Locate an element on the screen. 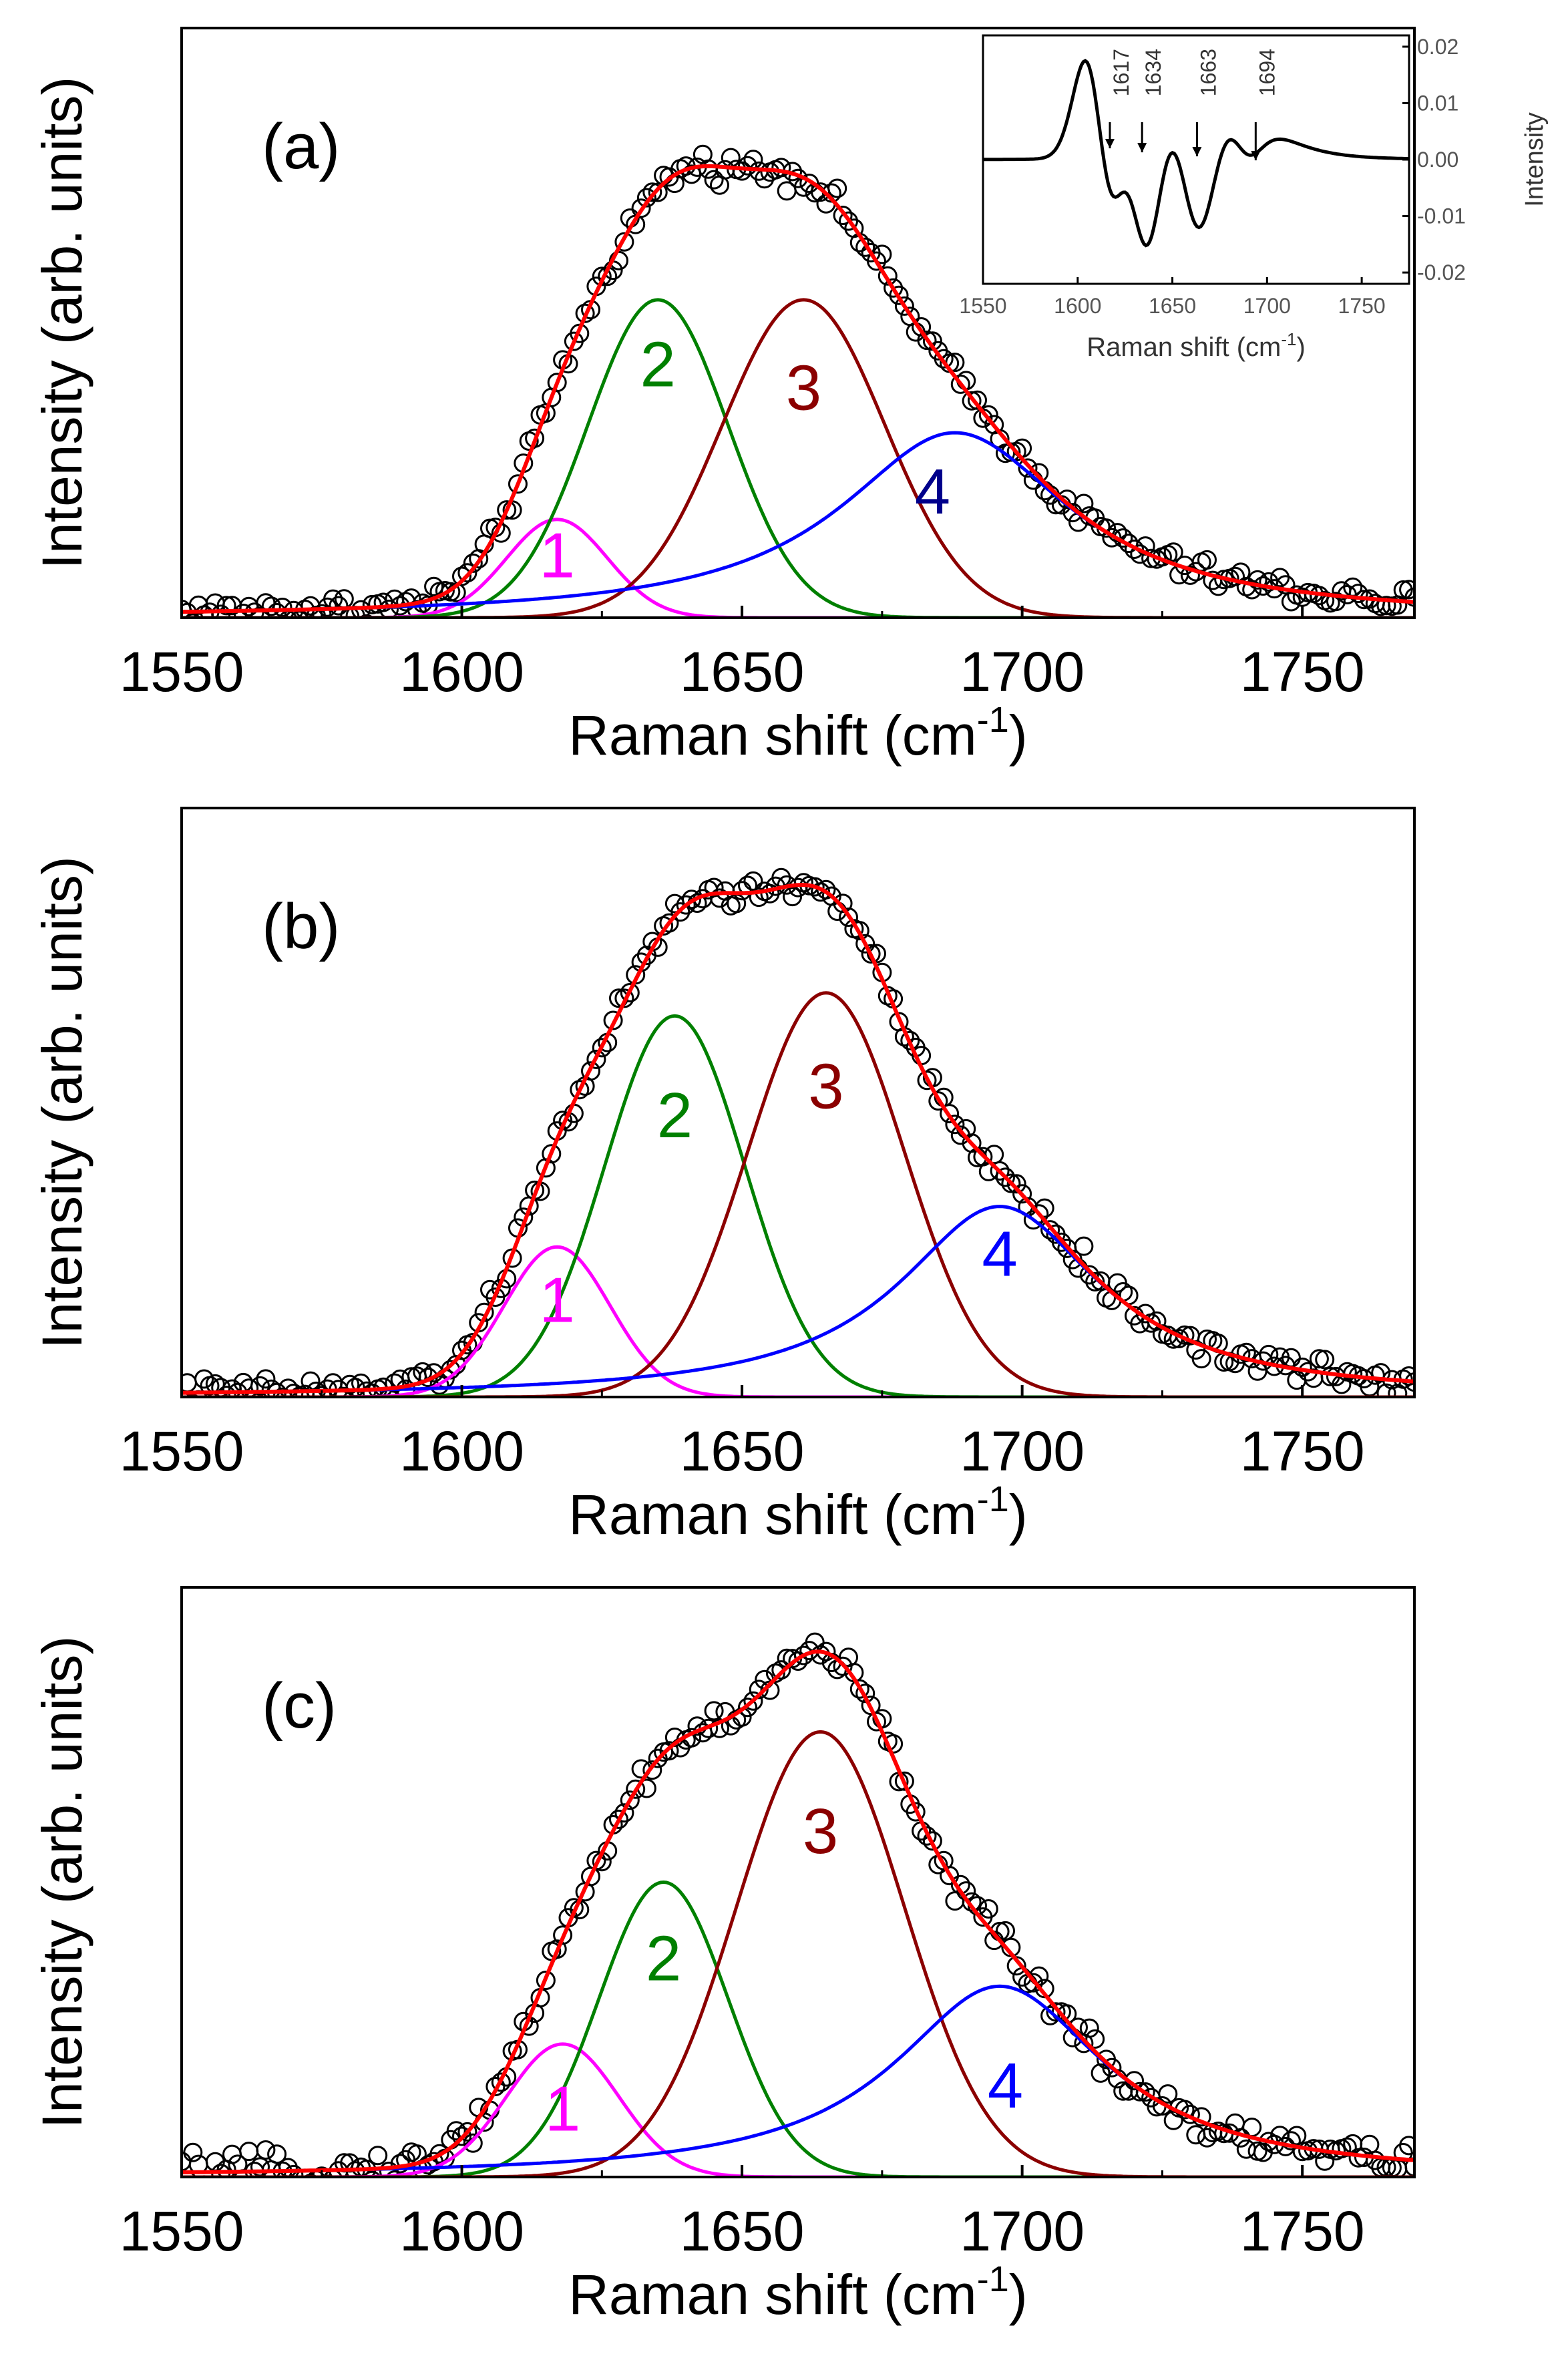 The height and width of the screenshot is (2366, 1568). component-3-line is located at coordinates (798, 1953).